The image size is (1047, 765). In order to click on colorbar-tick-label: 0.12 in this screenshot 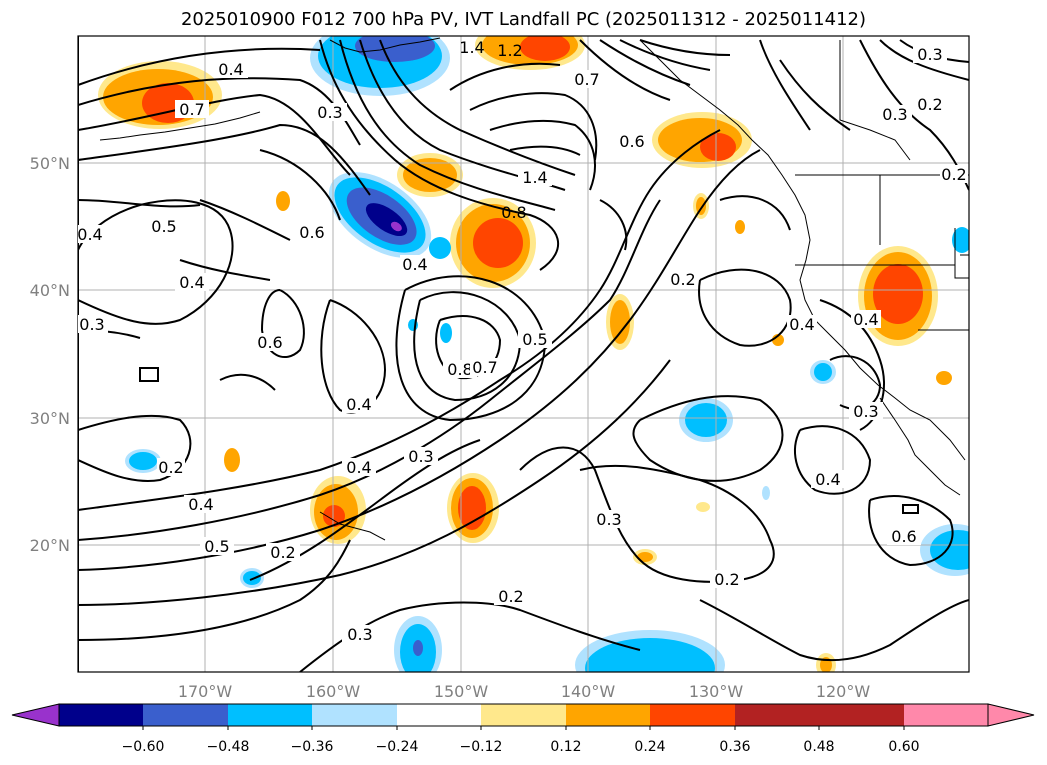, I will do `click(565, 747)`.